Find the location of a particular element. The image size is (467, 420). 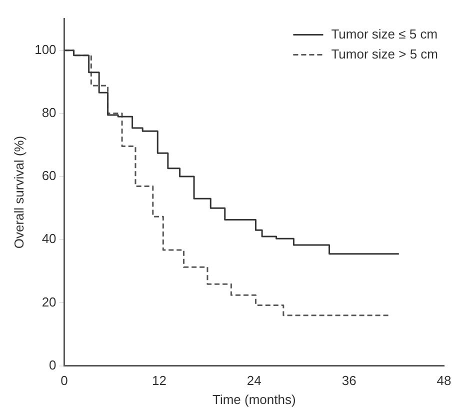

x-tick-label: 12 is located at coordinates (159, 380).